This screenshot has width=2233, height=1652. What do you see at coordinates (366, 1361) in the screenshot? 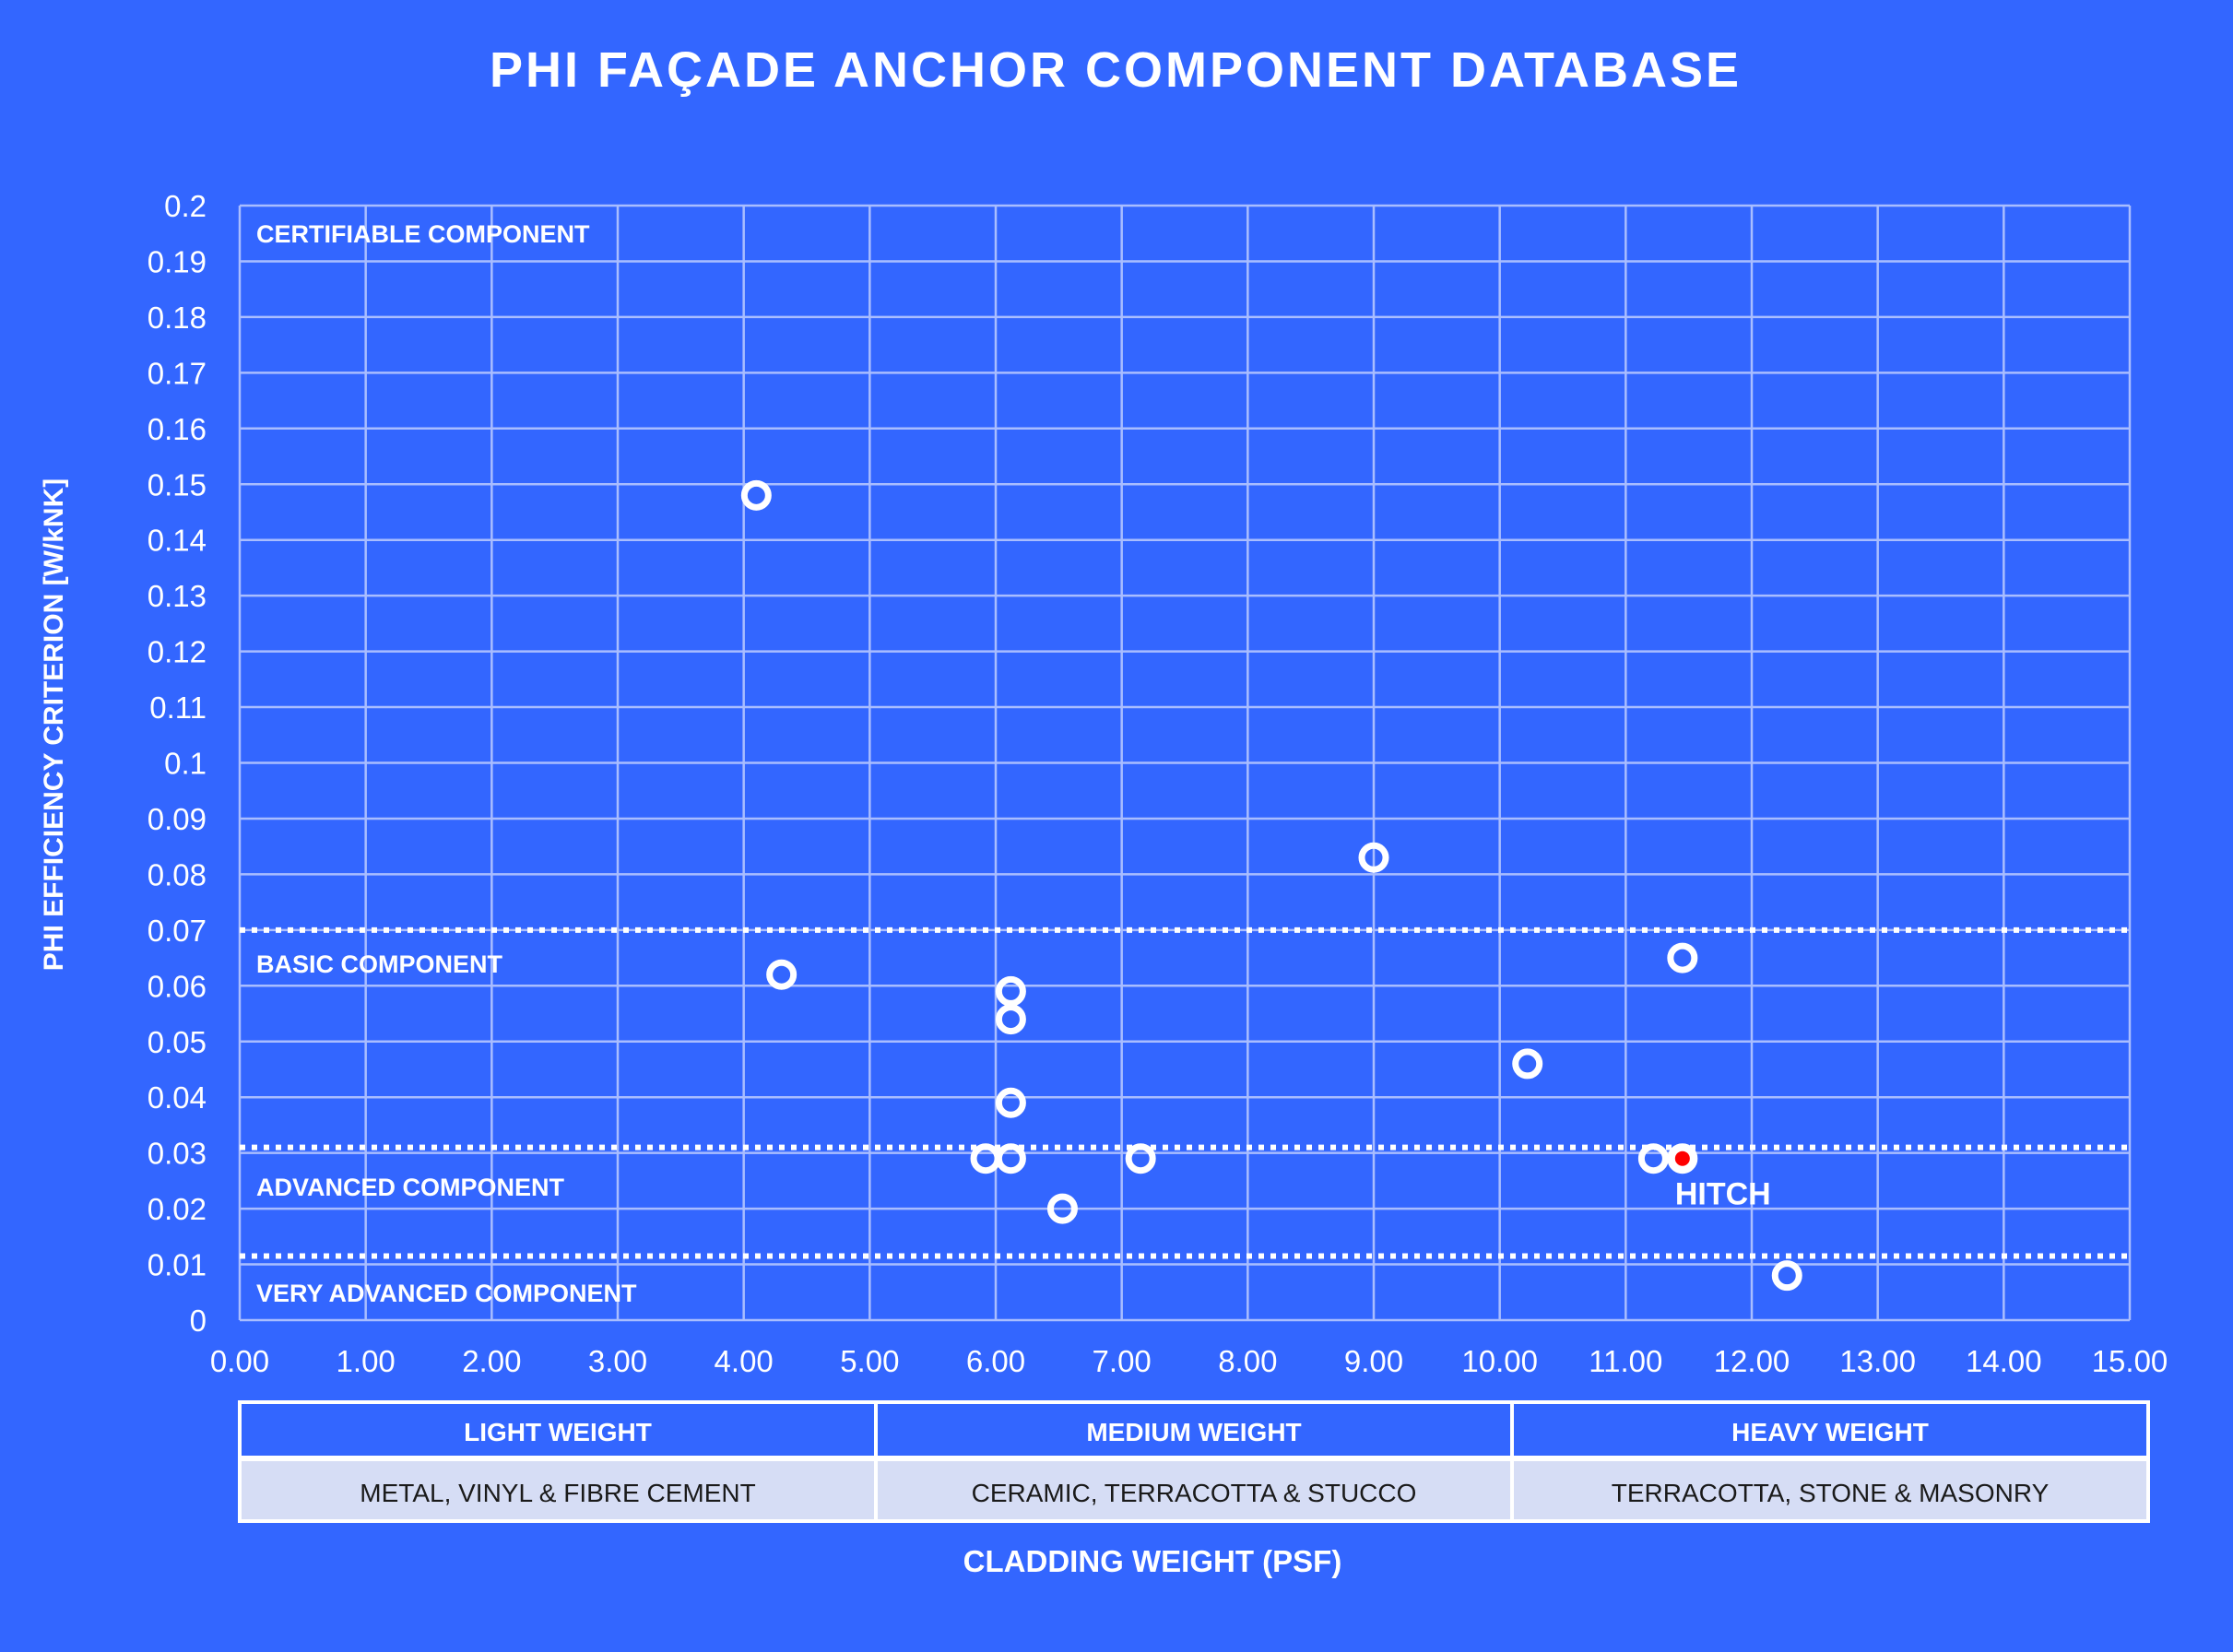
I see `x-tick-label: 1.00` at bounding box center [366, 1361].